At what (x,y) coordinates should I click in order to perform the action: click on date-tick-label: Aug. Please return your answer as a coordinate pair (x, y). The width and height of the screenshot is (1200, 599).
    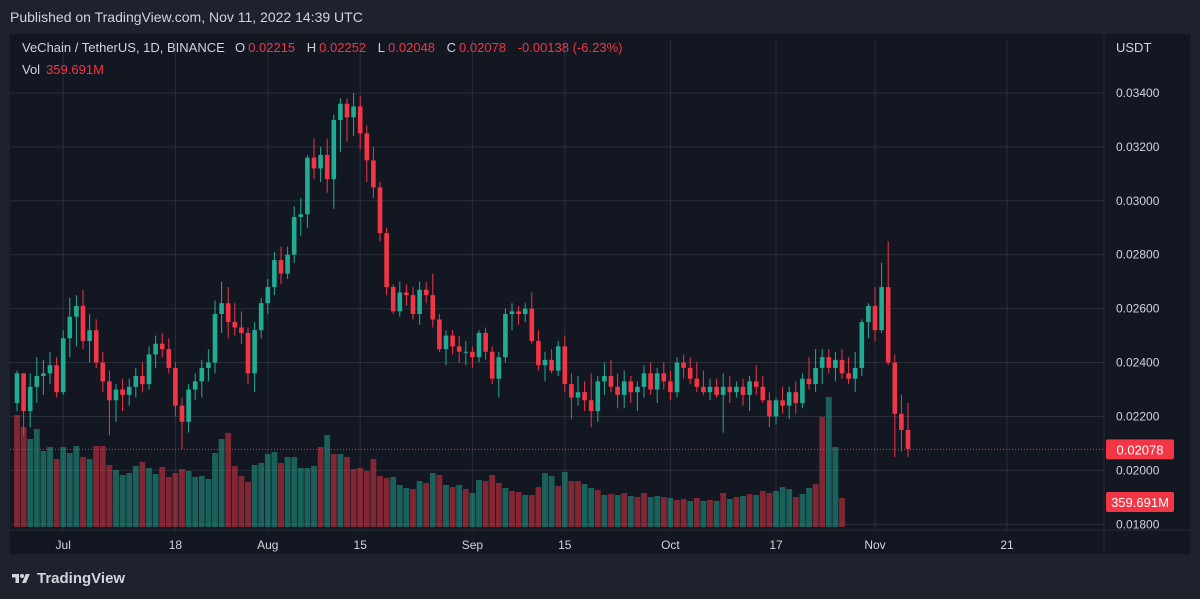
    Looking at the image, I should click on (267, 545).